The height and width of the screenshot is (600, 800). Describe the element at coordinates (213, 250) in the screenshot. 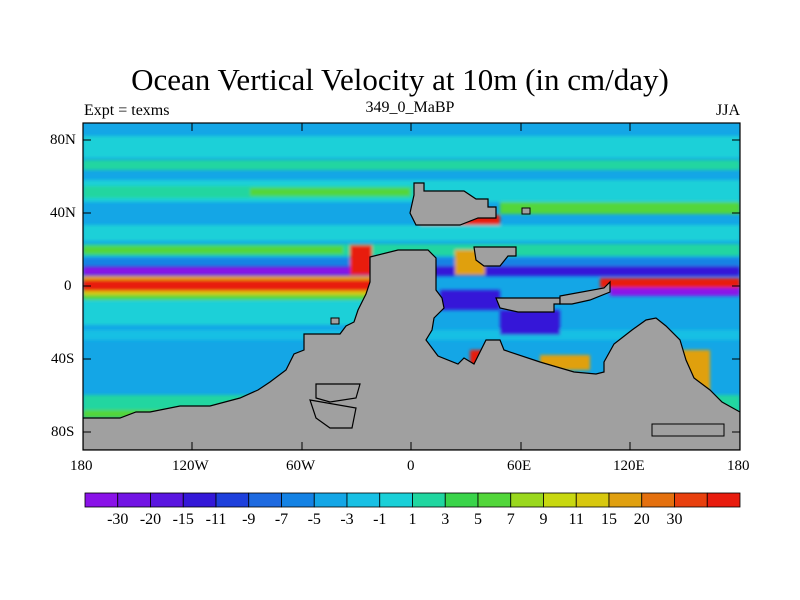

I see `band-tropic-n-green` at that location.